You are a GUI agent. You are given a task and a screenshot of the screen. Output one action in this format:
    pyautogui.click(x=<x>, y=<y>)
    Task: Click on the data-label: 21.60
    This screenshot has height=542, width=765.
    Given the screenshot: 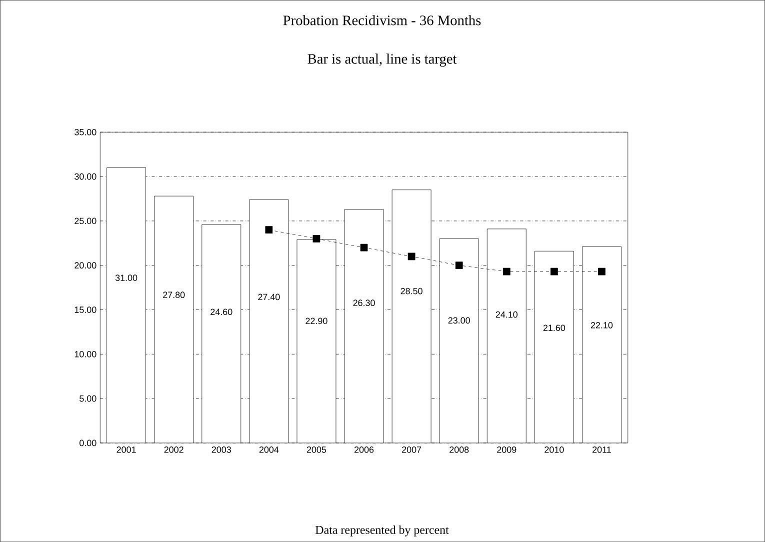 What is the action you would take?
    pyautogui.click(x=554, y=327)
    